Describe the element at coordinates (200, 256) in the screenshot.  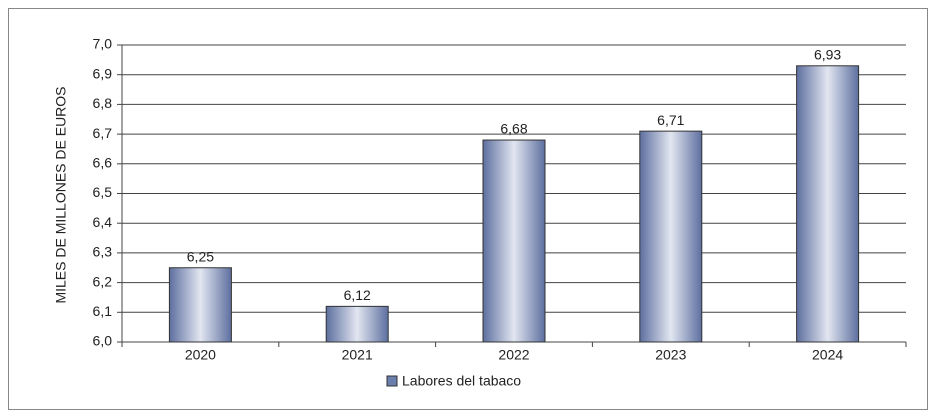
I see `data-label: 6,25` at that location.